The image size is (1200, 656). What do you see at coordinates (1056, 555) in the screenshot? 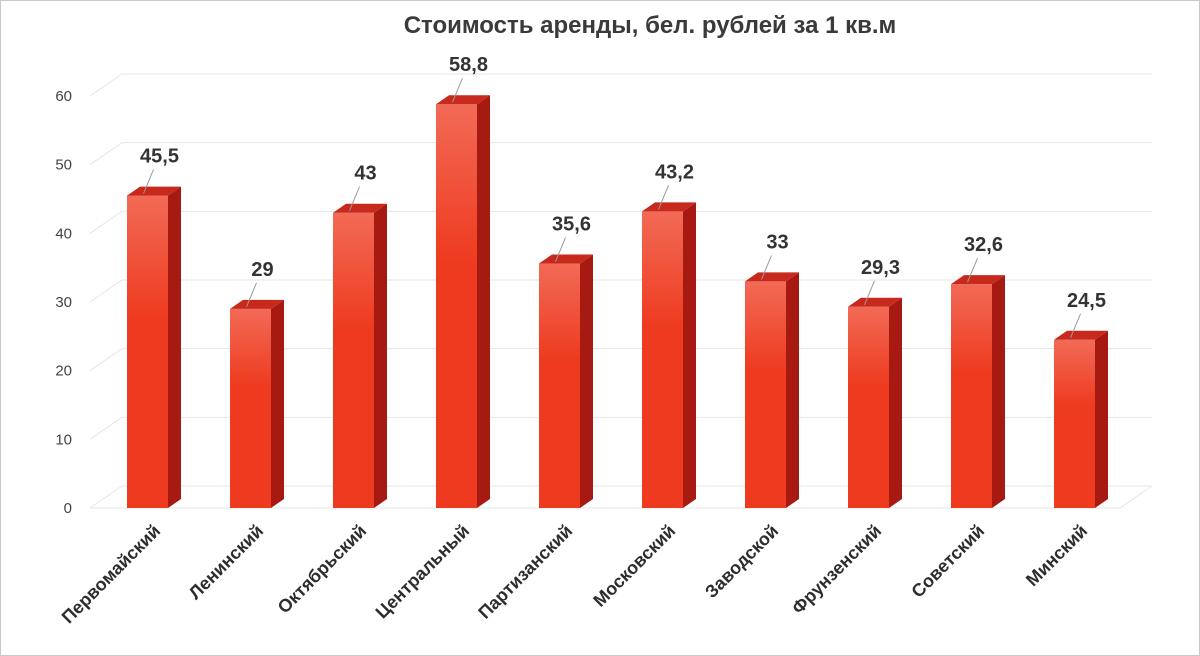
I see `category-label: Минский` at bounding box center [1056, 555].